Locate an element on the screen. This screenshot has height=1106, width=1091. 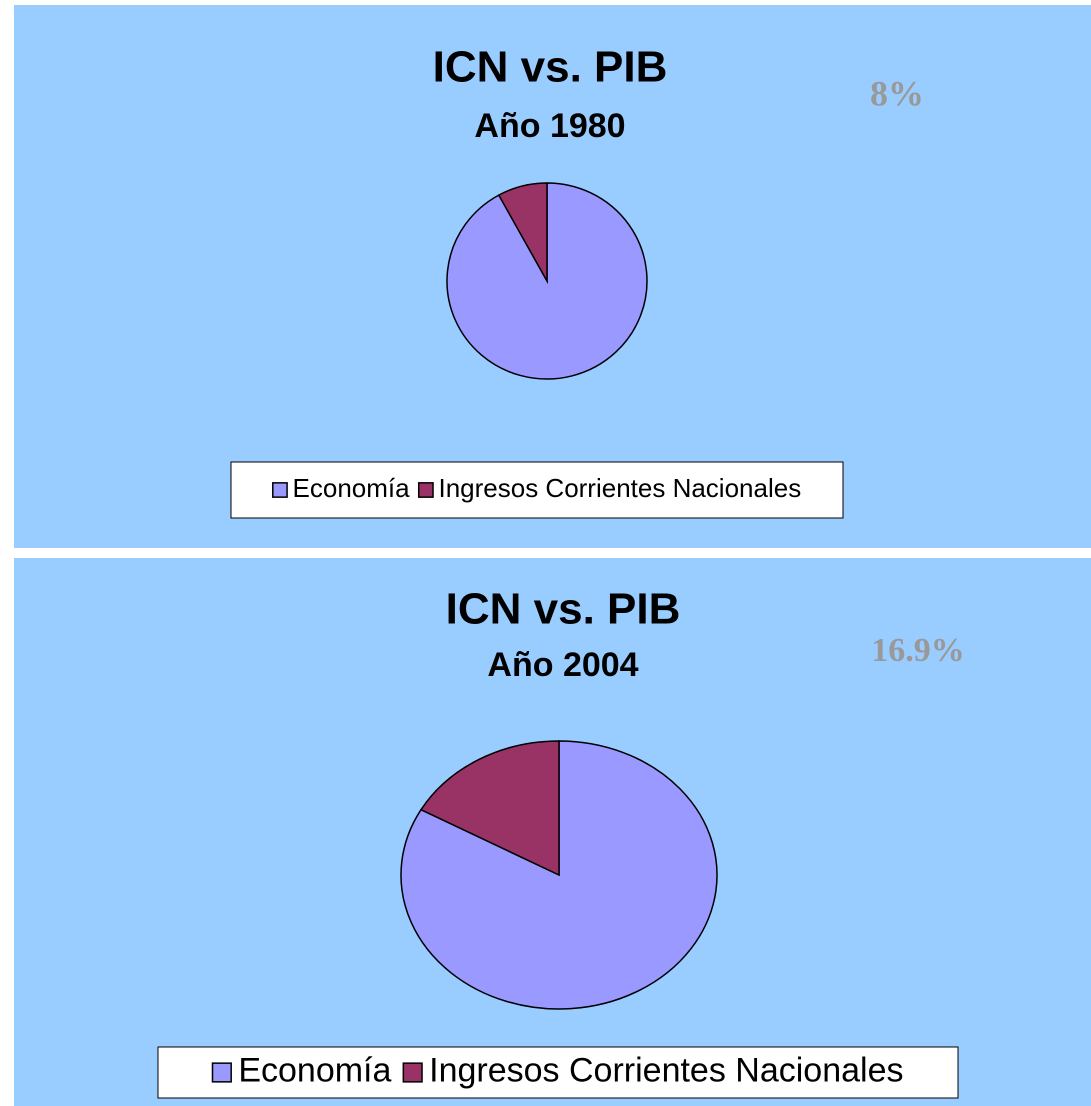
chart-subtitle: Año 1980 is located at coordinates (549, 126).